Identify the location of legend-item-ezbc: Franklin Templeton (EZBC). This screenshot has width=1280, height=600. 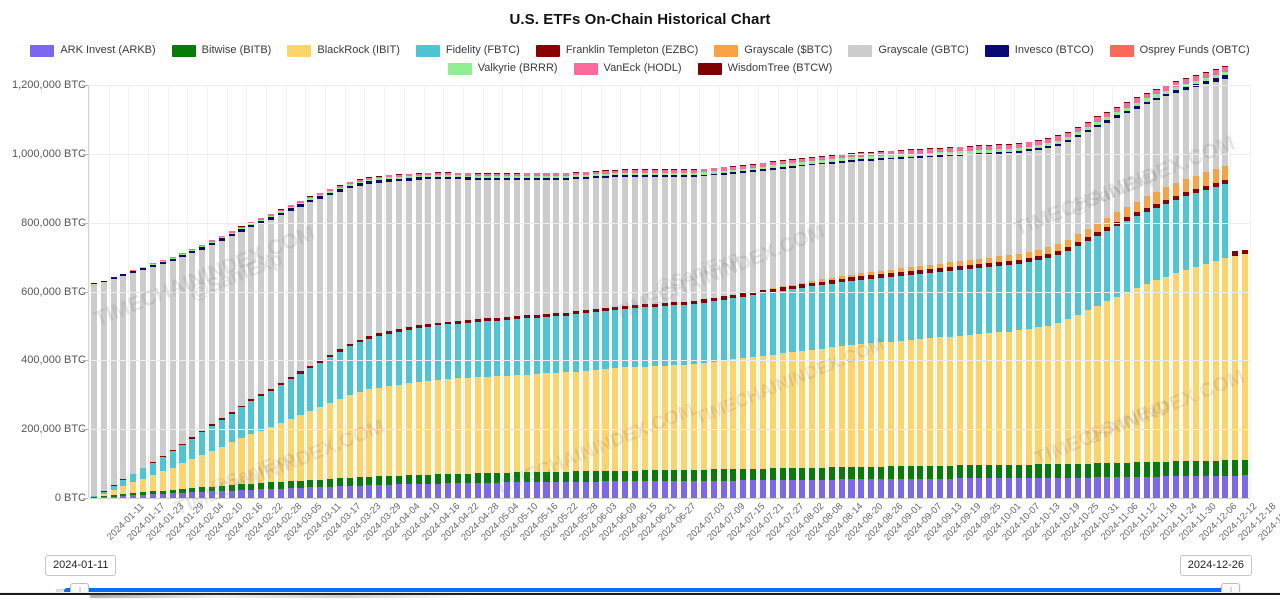
(616, 50).